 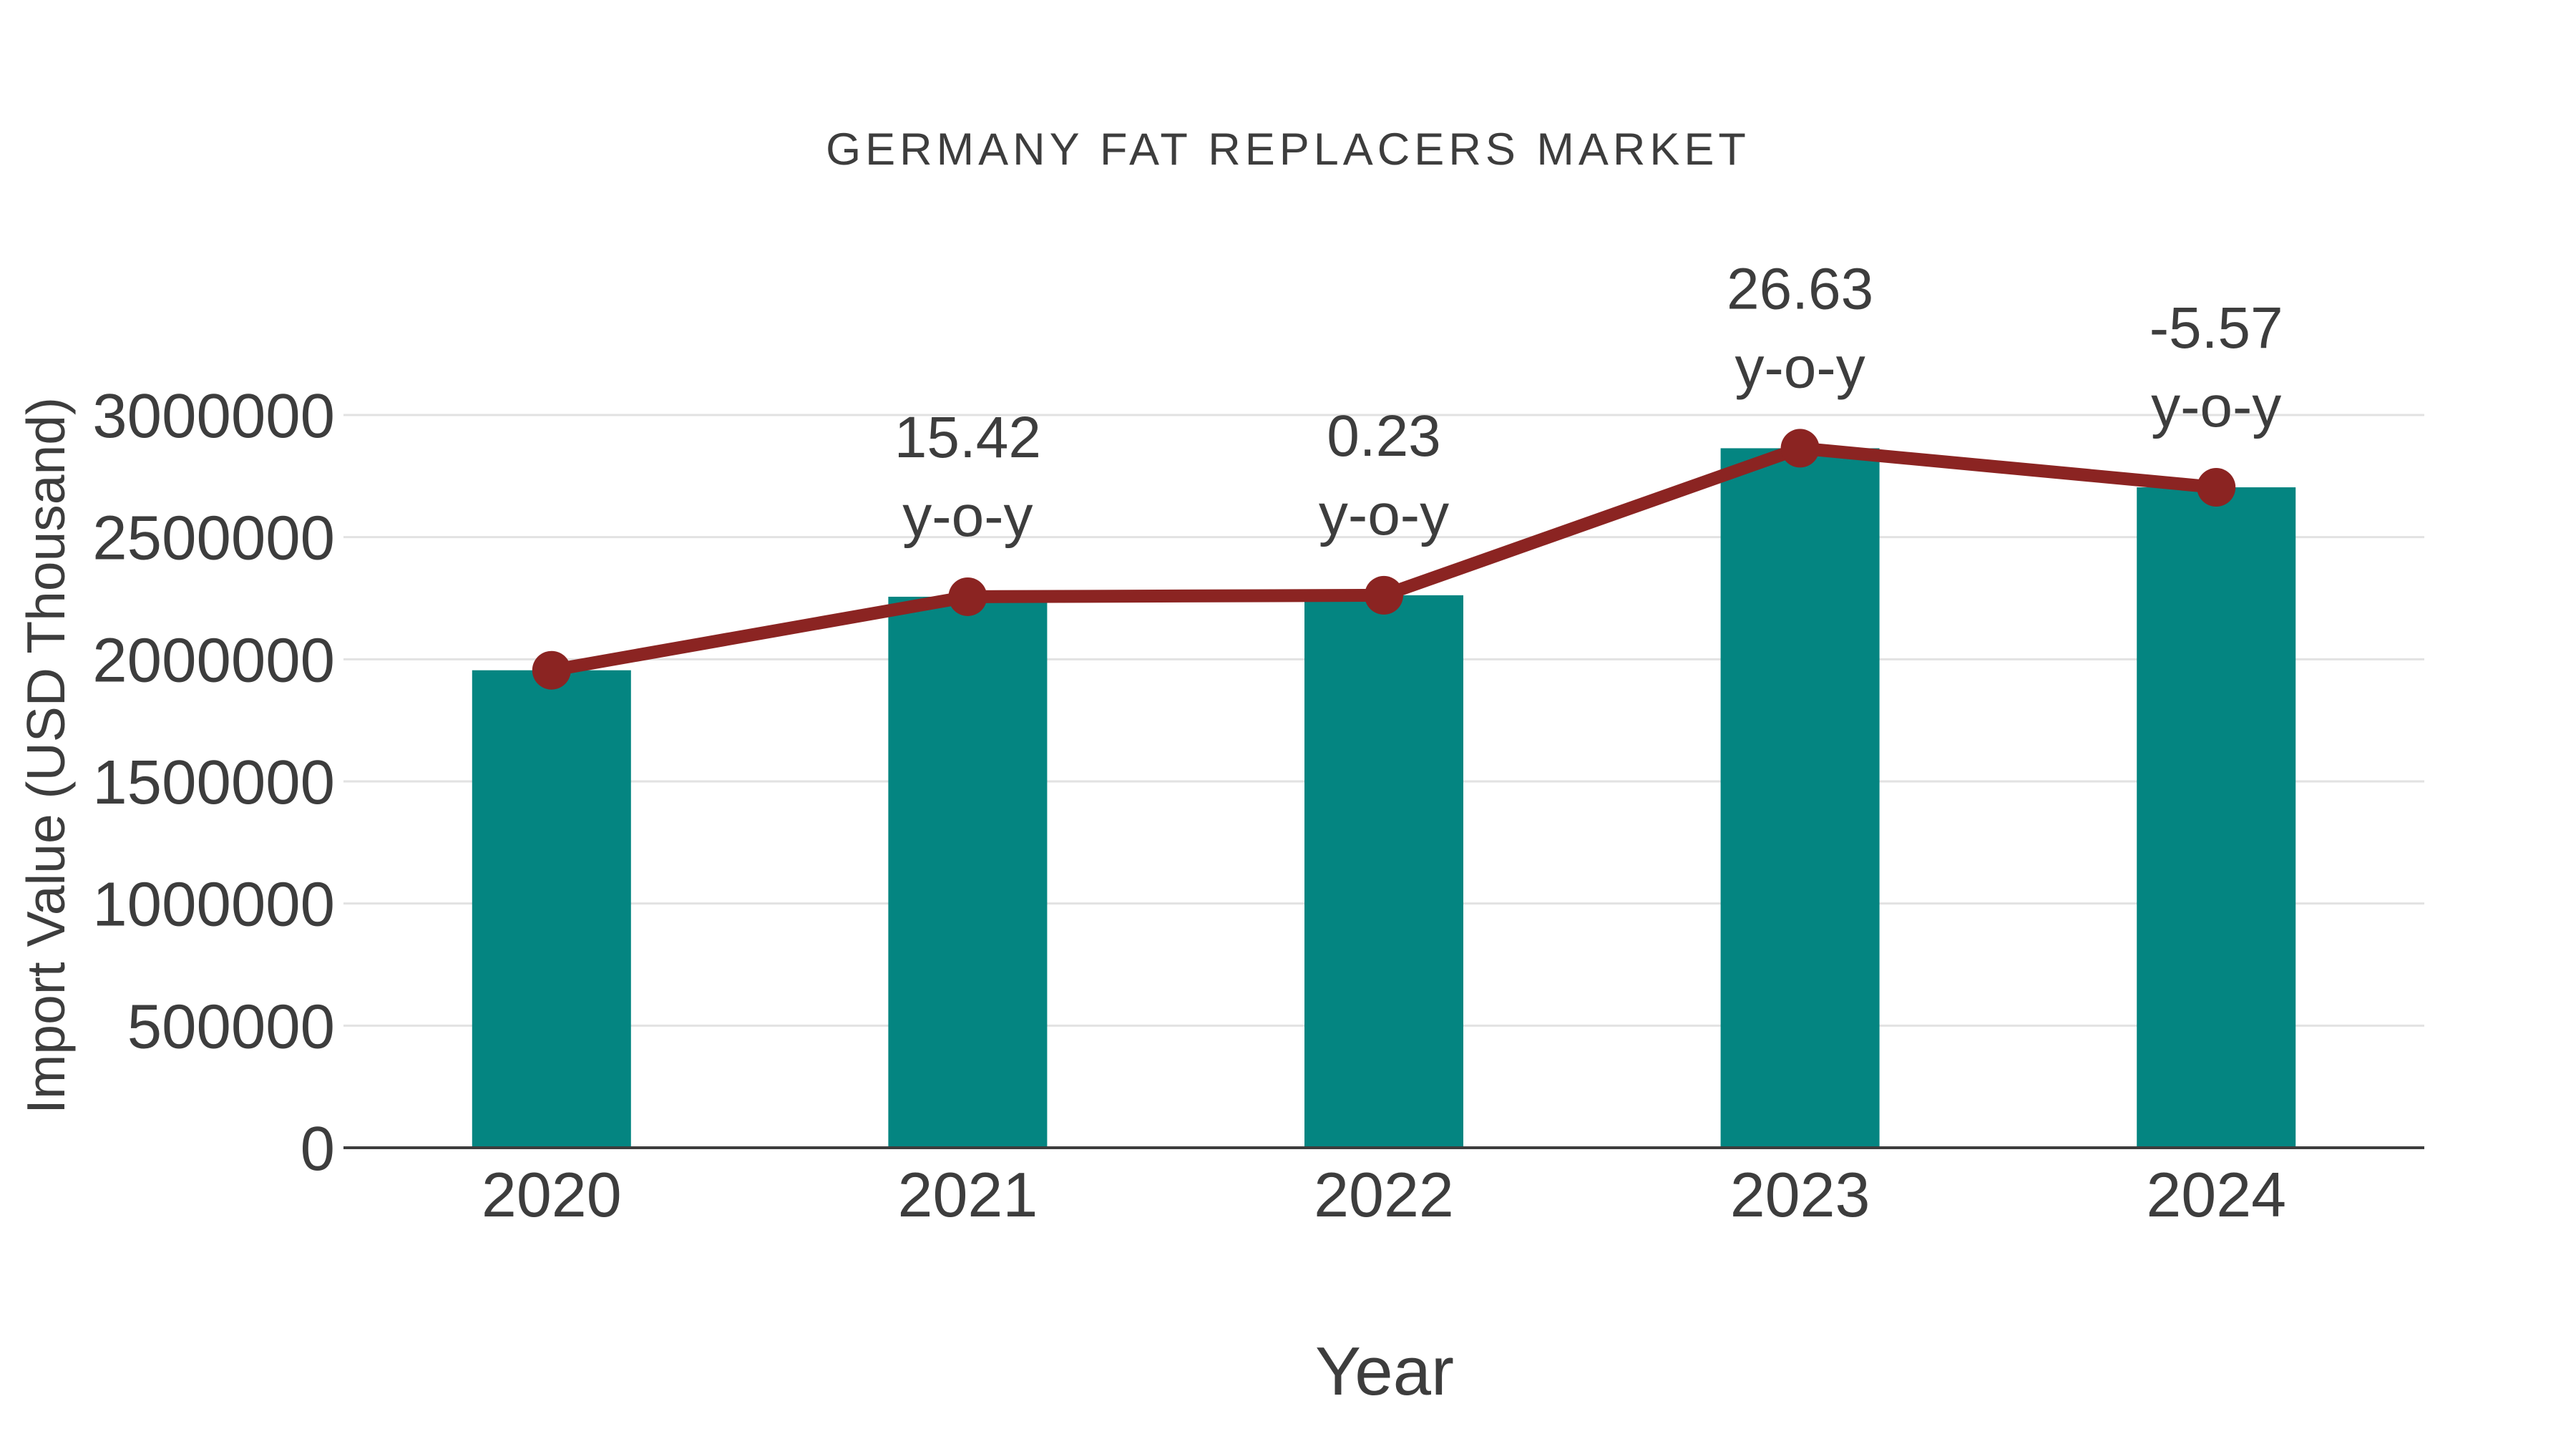 I want to click on data-point-2024, so click(x=2216, y=487).